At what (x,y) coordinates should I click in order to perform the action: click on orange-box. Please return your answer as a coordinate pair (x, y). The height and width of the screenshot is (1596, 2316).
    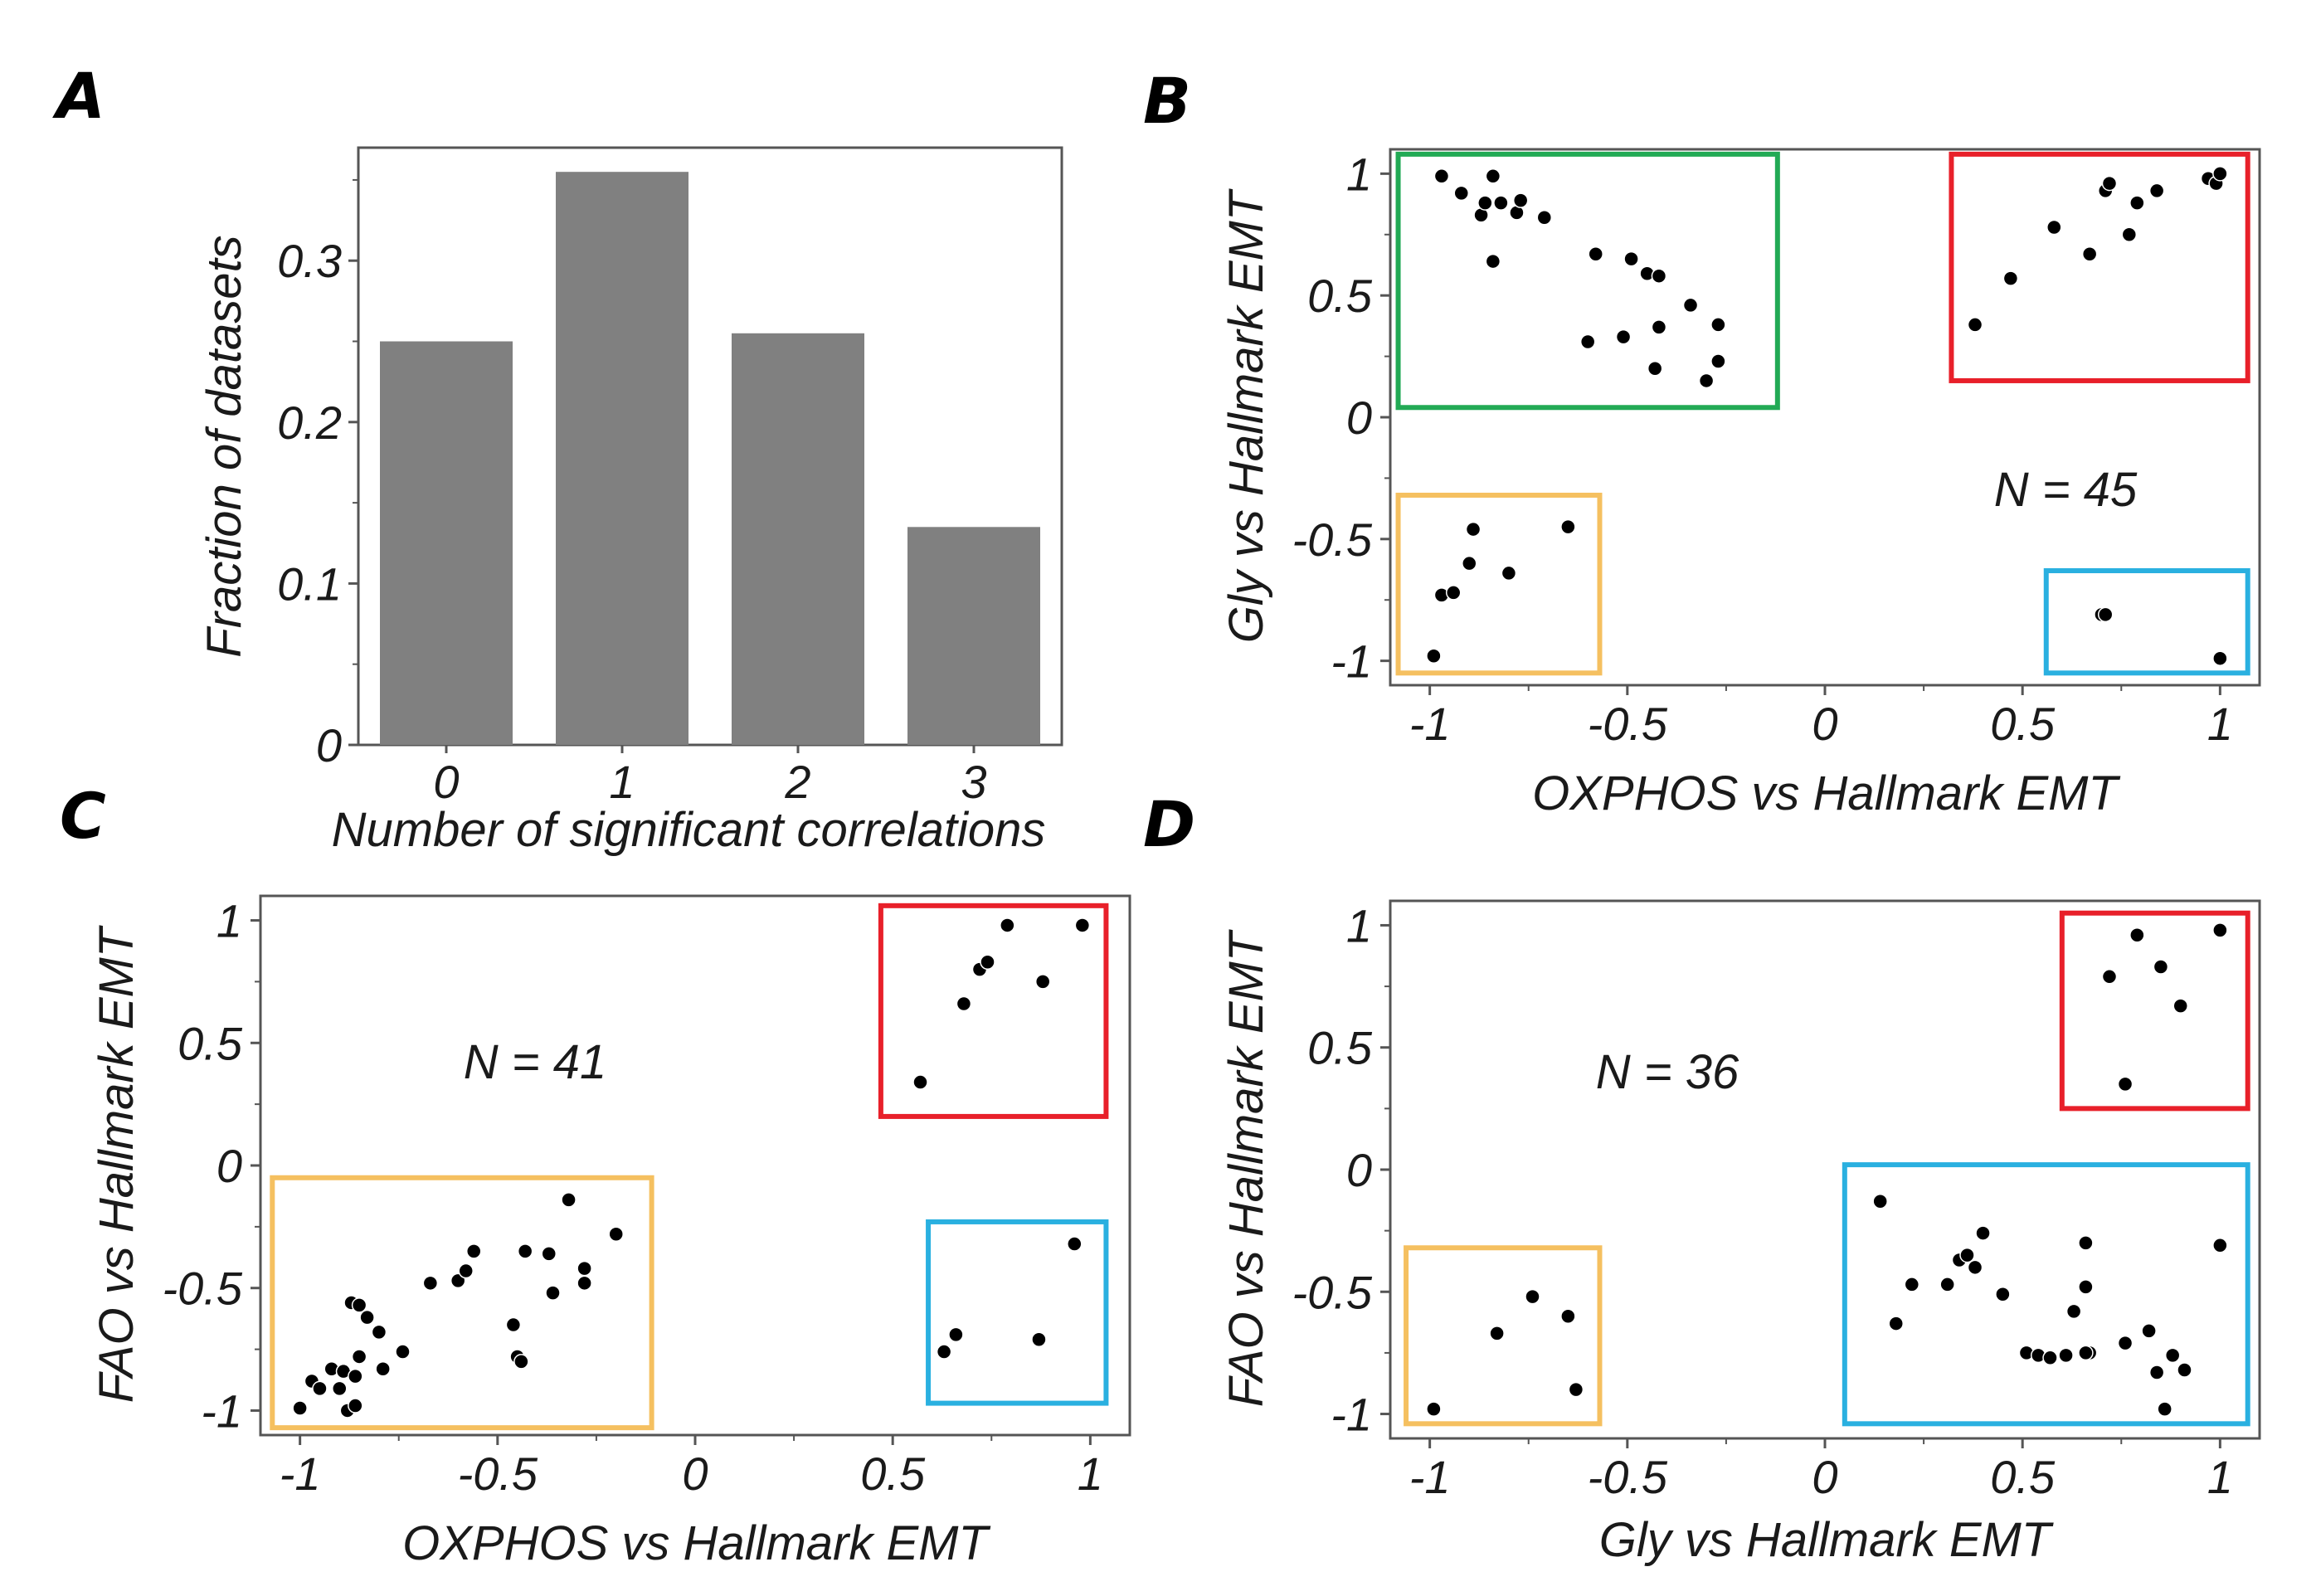
    Looking at the image, I should click on (1503, 1336).